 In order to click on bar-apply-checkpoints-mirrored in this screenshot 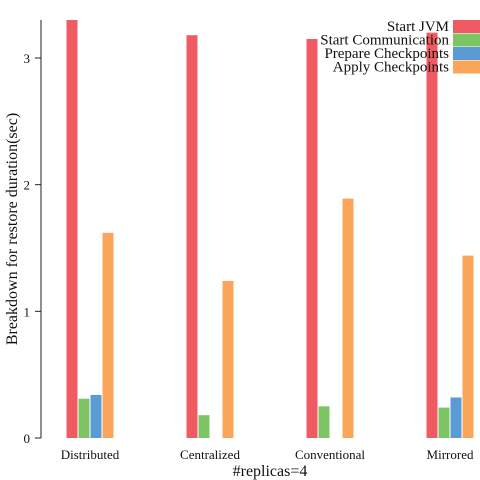, I will do `click(468, 346)`.